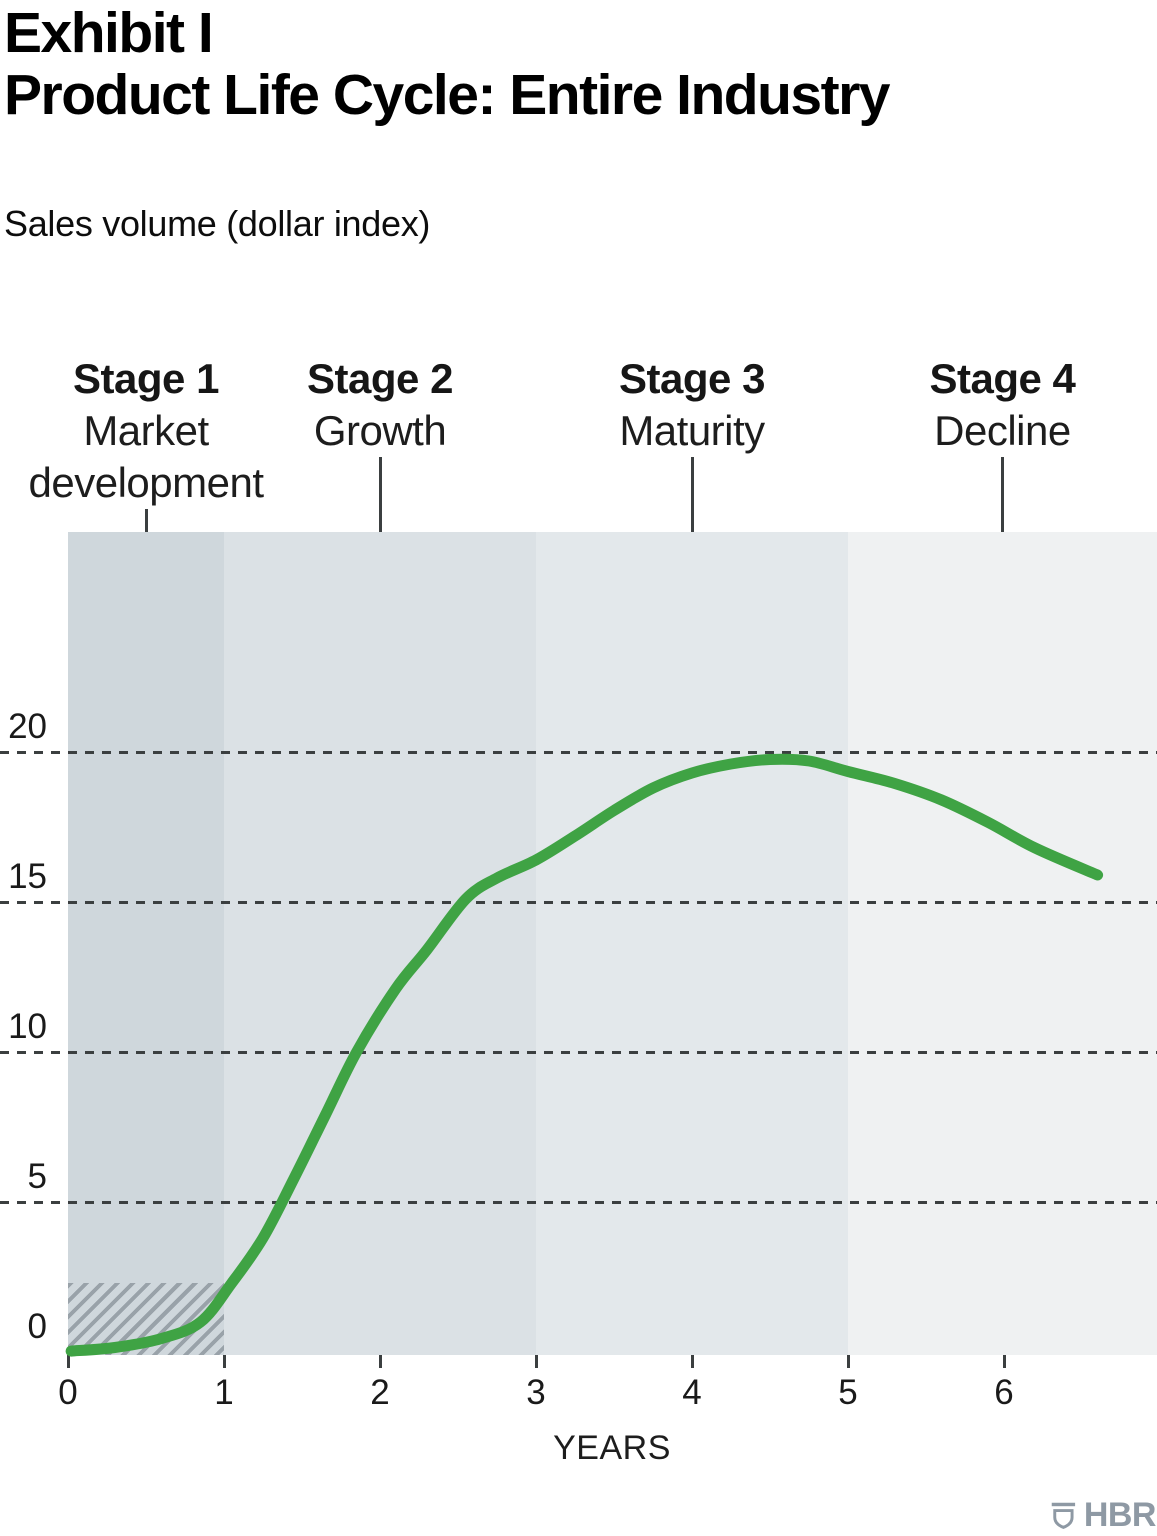 Image resolution: width=1157 pixels, height=1536 pixels. What do you see at coordinates (37, 1176) in the screenshot?
I see `y-tick-label-5: 5` at bounding box center [37, 1176].